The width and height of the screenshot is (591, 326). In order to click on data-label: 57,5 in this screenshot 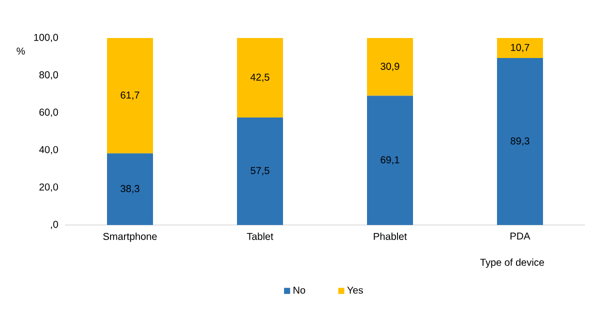, I will do `click(260, 171)`.